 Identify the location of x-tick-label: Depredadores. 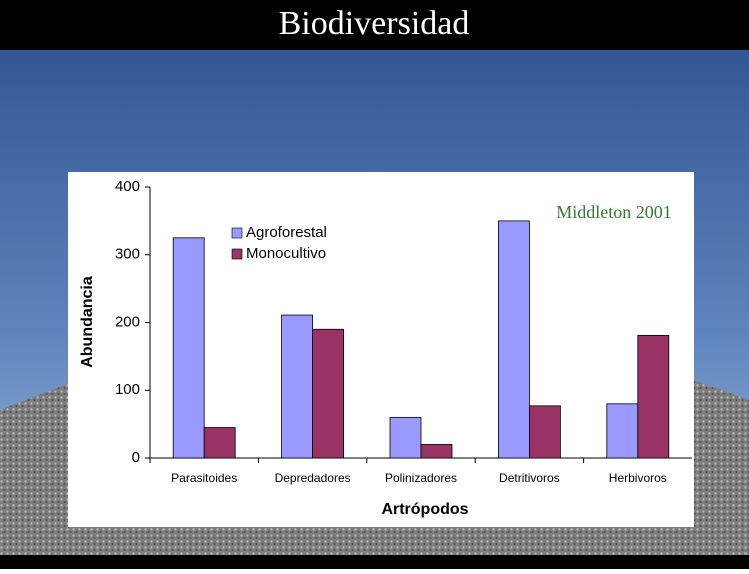
(313, 478).